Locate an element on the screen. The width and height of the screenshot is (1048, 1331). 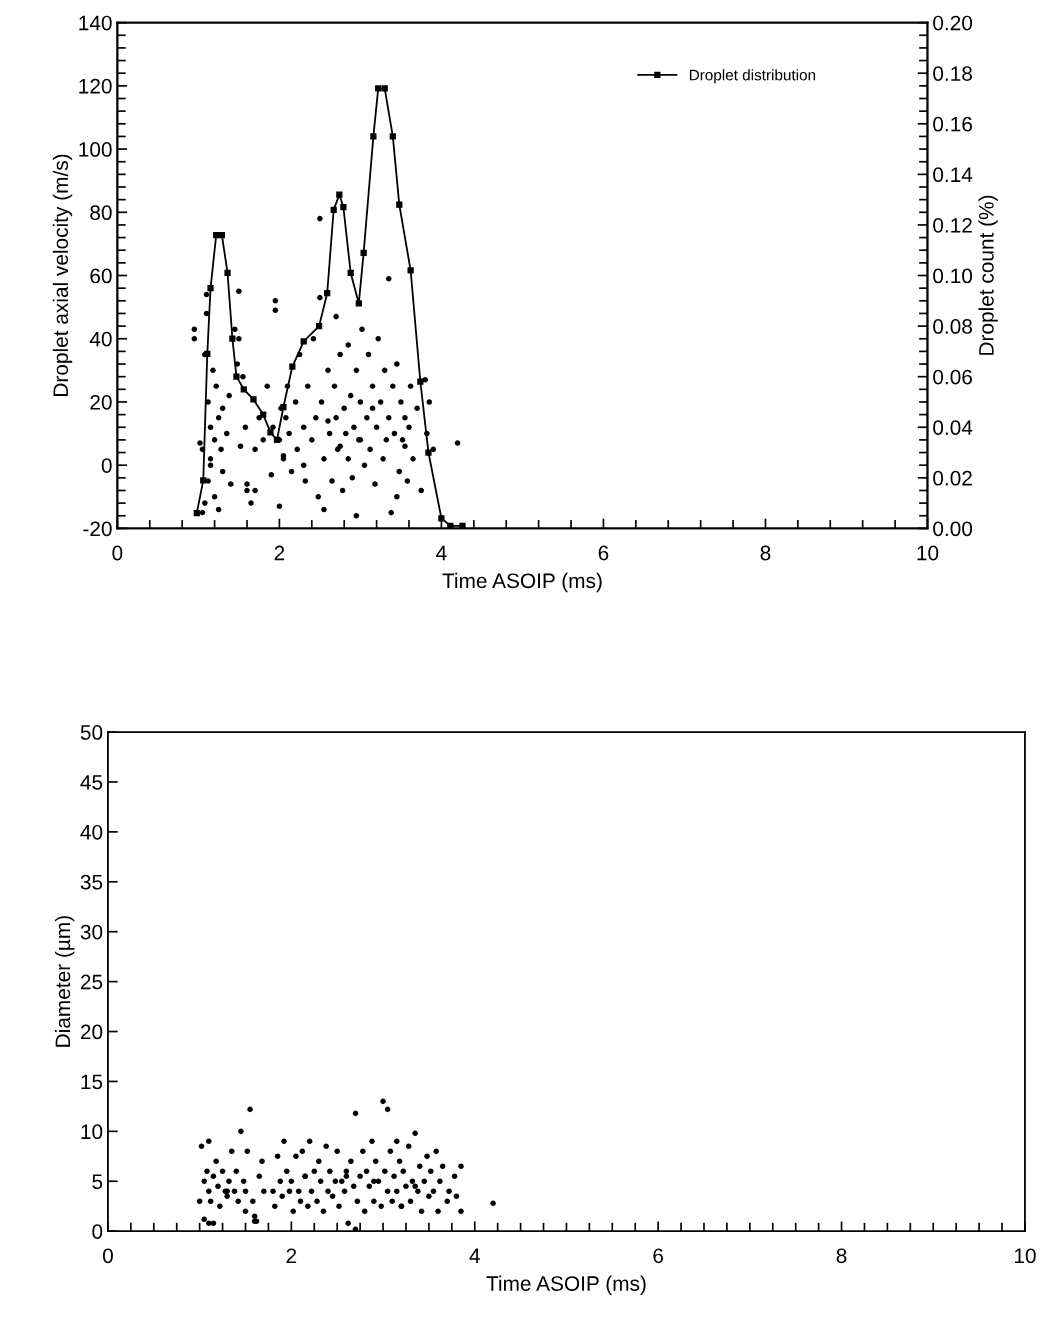
y-axis-title: Droplet axial velocity (m/s) is located at coordinates (62, 275).